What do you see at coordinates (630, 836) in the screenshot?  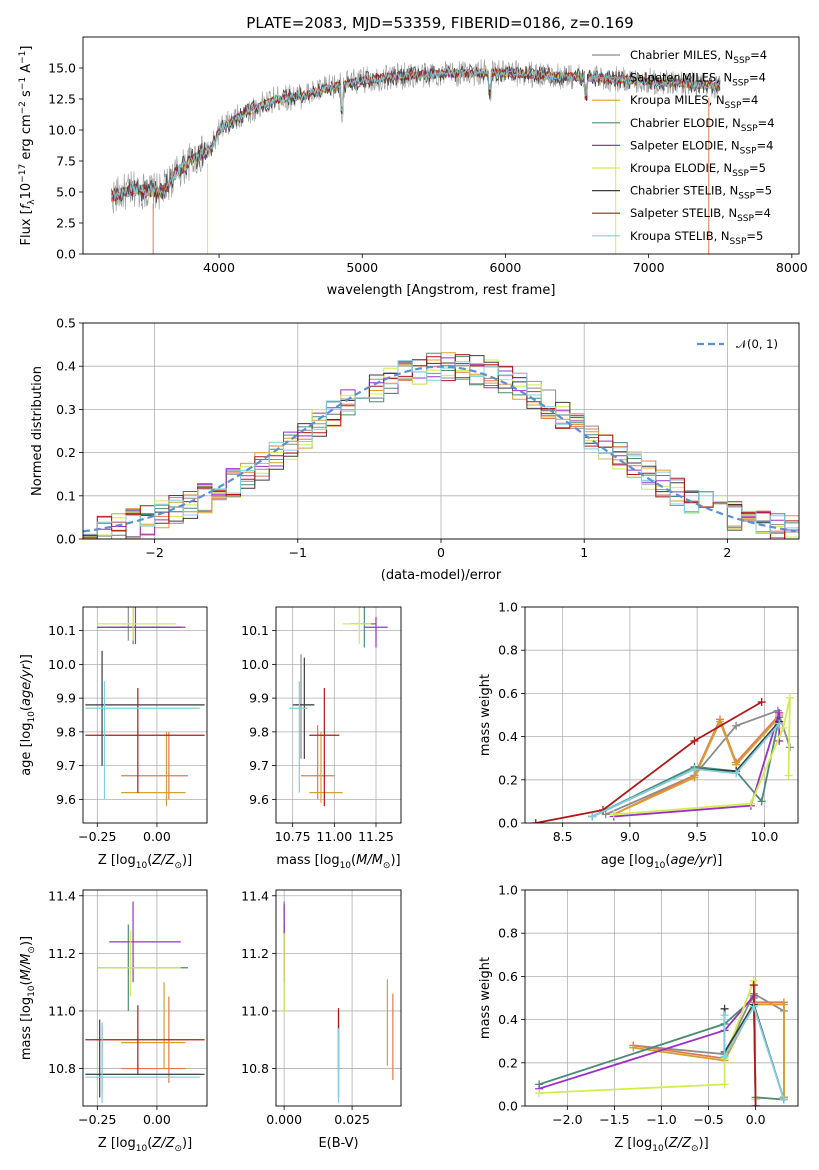 I see `x-tick-label: 9.0` at bounding box center [630, 836].